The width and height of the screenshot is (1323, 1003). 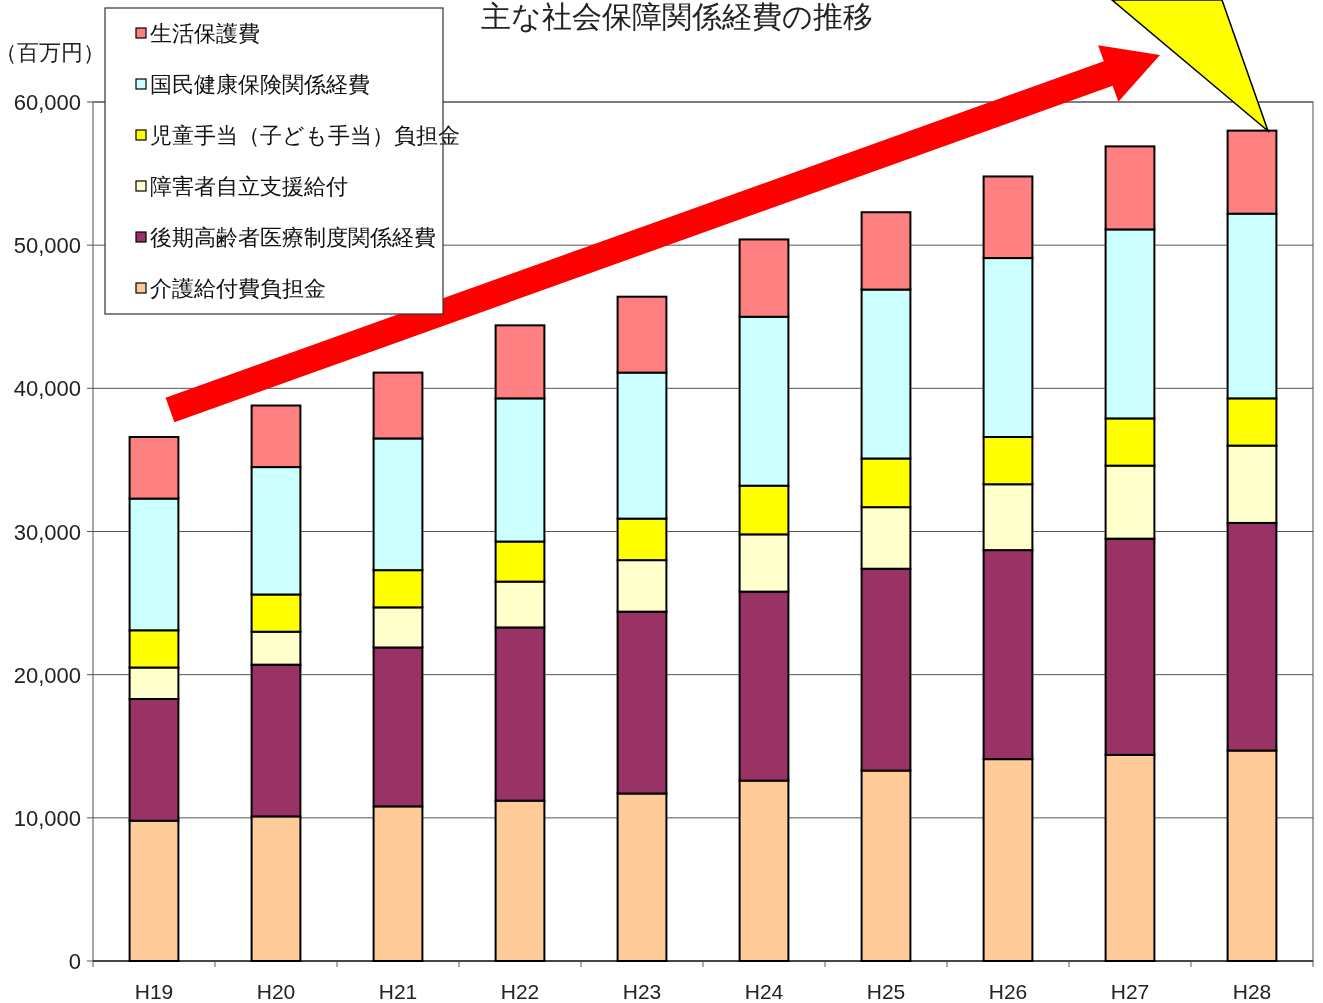 What do you see at coordinates (52, 52) in the screenshot?
I see `y-axis-title: （百万円）` at bounding box center [52, 52].